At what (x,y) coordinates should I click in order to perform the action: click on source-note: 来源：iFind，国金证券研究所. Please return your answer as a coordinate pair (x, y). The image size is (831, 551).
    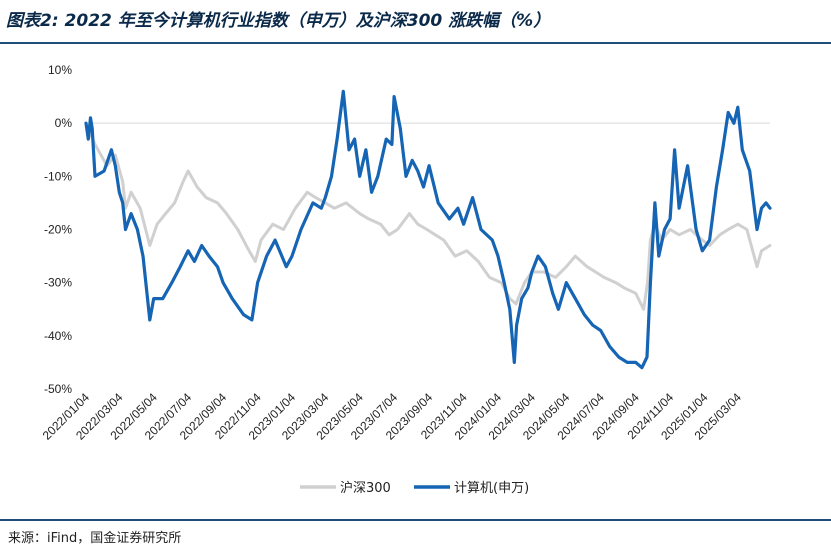
    Looking at the image, I should click on (95, 538).